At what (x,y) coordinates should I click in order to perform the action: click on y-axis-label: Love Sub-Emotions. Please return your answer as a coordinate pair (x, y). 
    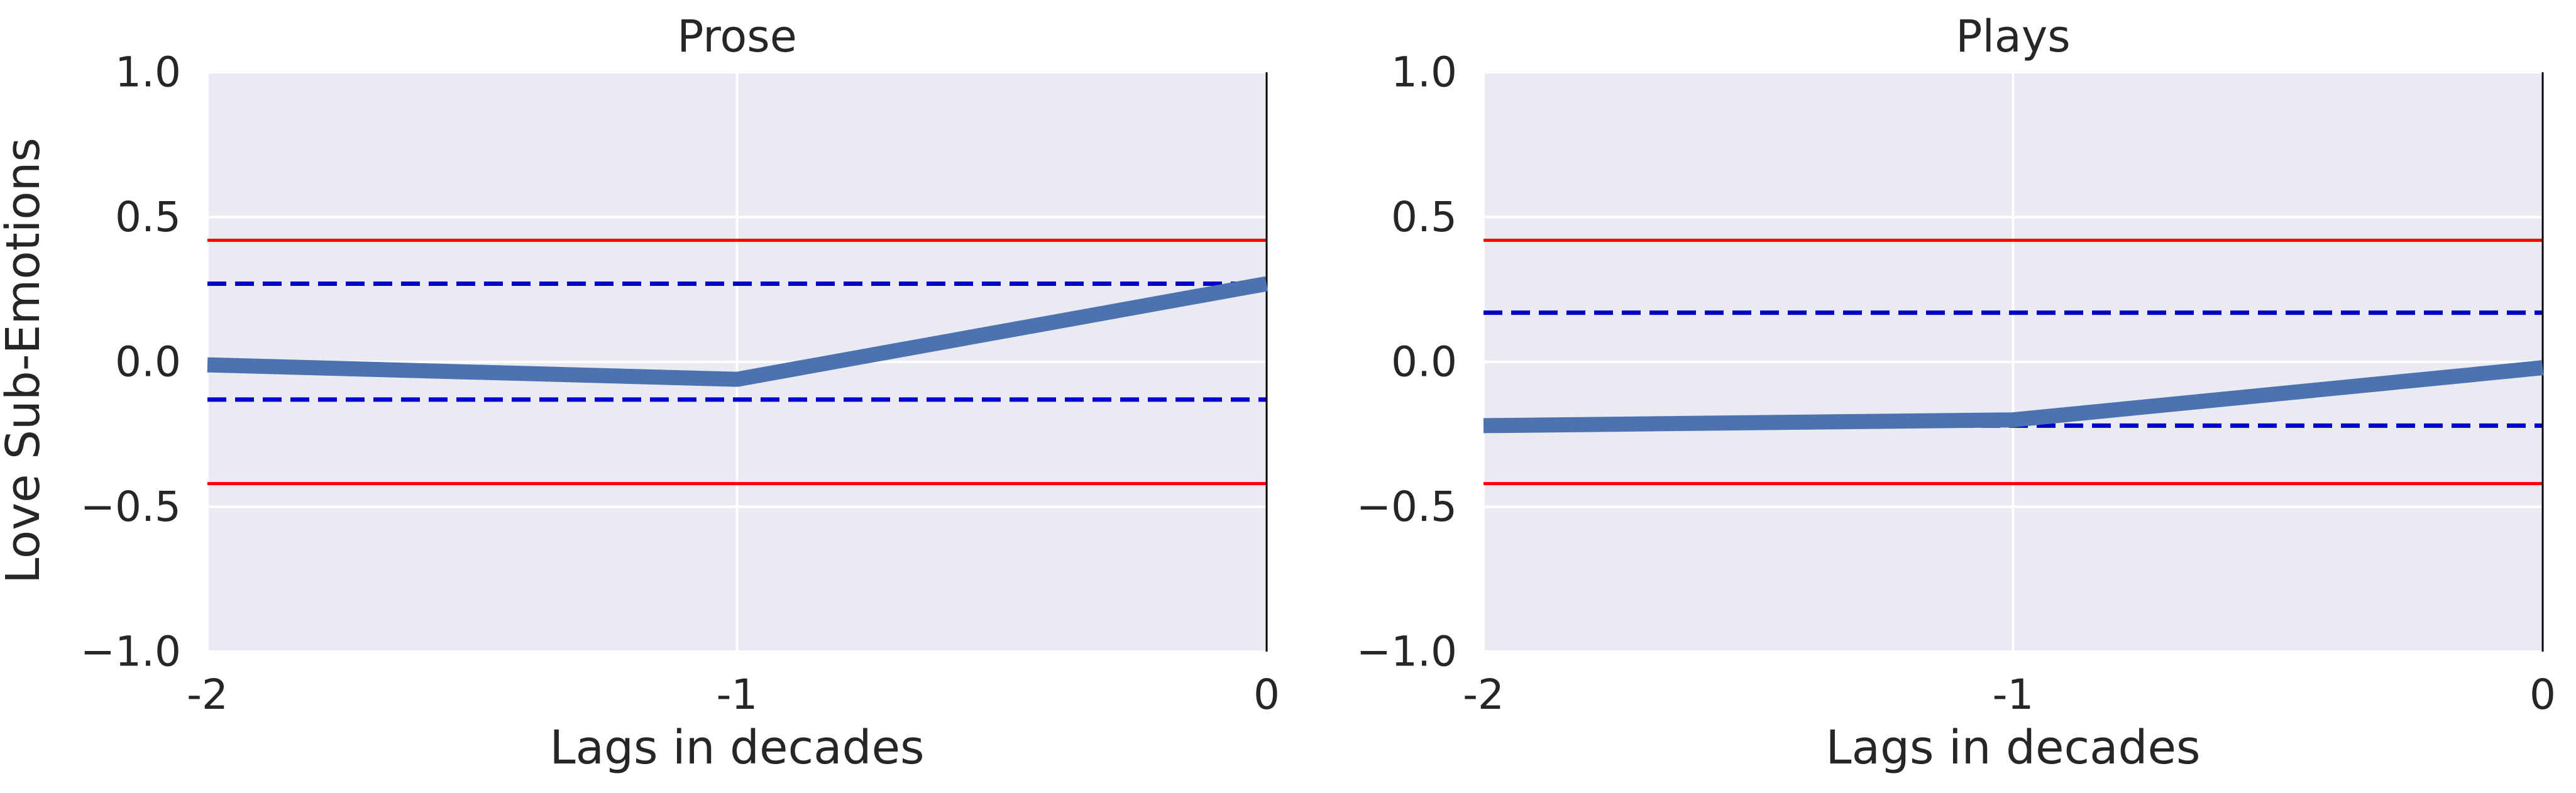
    Looking at the image, I should click on (25, 361).